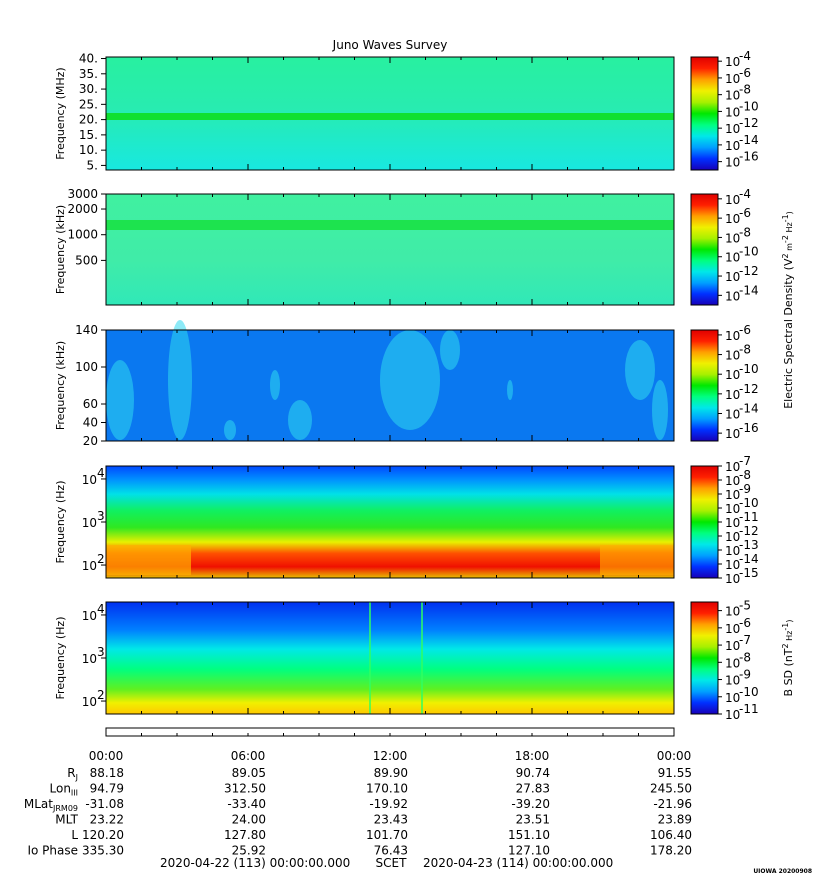 This screenshot has height=880, width=815. What do you see at coordinates (86, 260) in the screenshot?
I see `y-tick-label: 500` at bounding box center [86, 260].